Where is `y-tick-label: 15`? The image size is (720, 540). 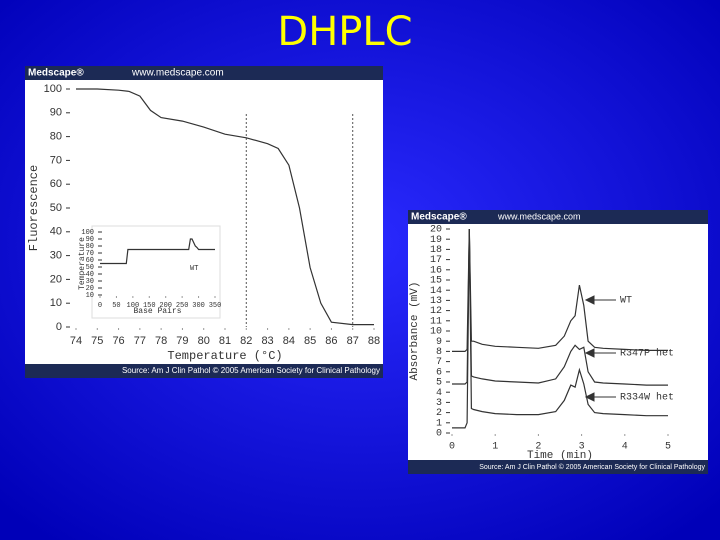
y-tick-label: 15 is located at coordinates (436, 281).